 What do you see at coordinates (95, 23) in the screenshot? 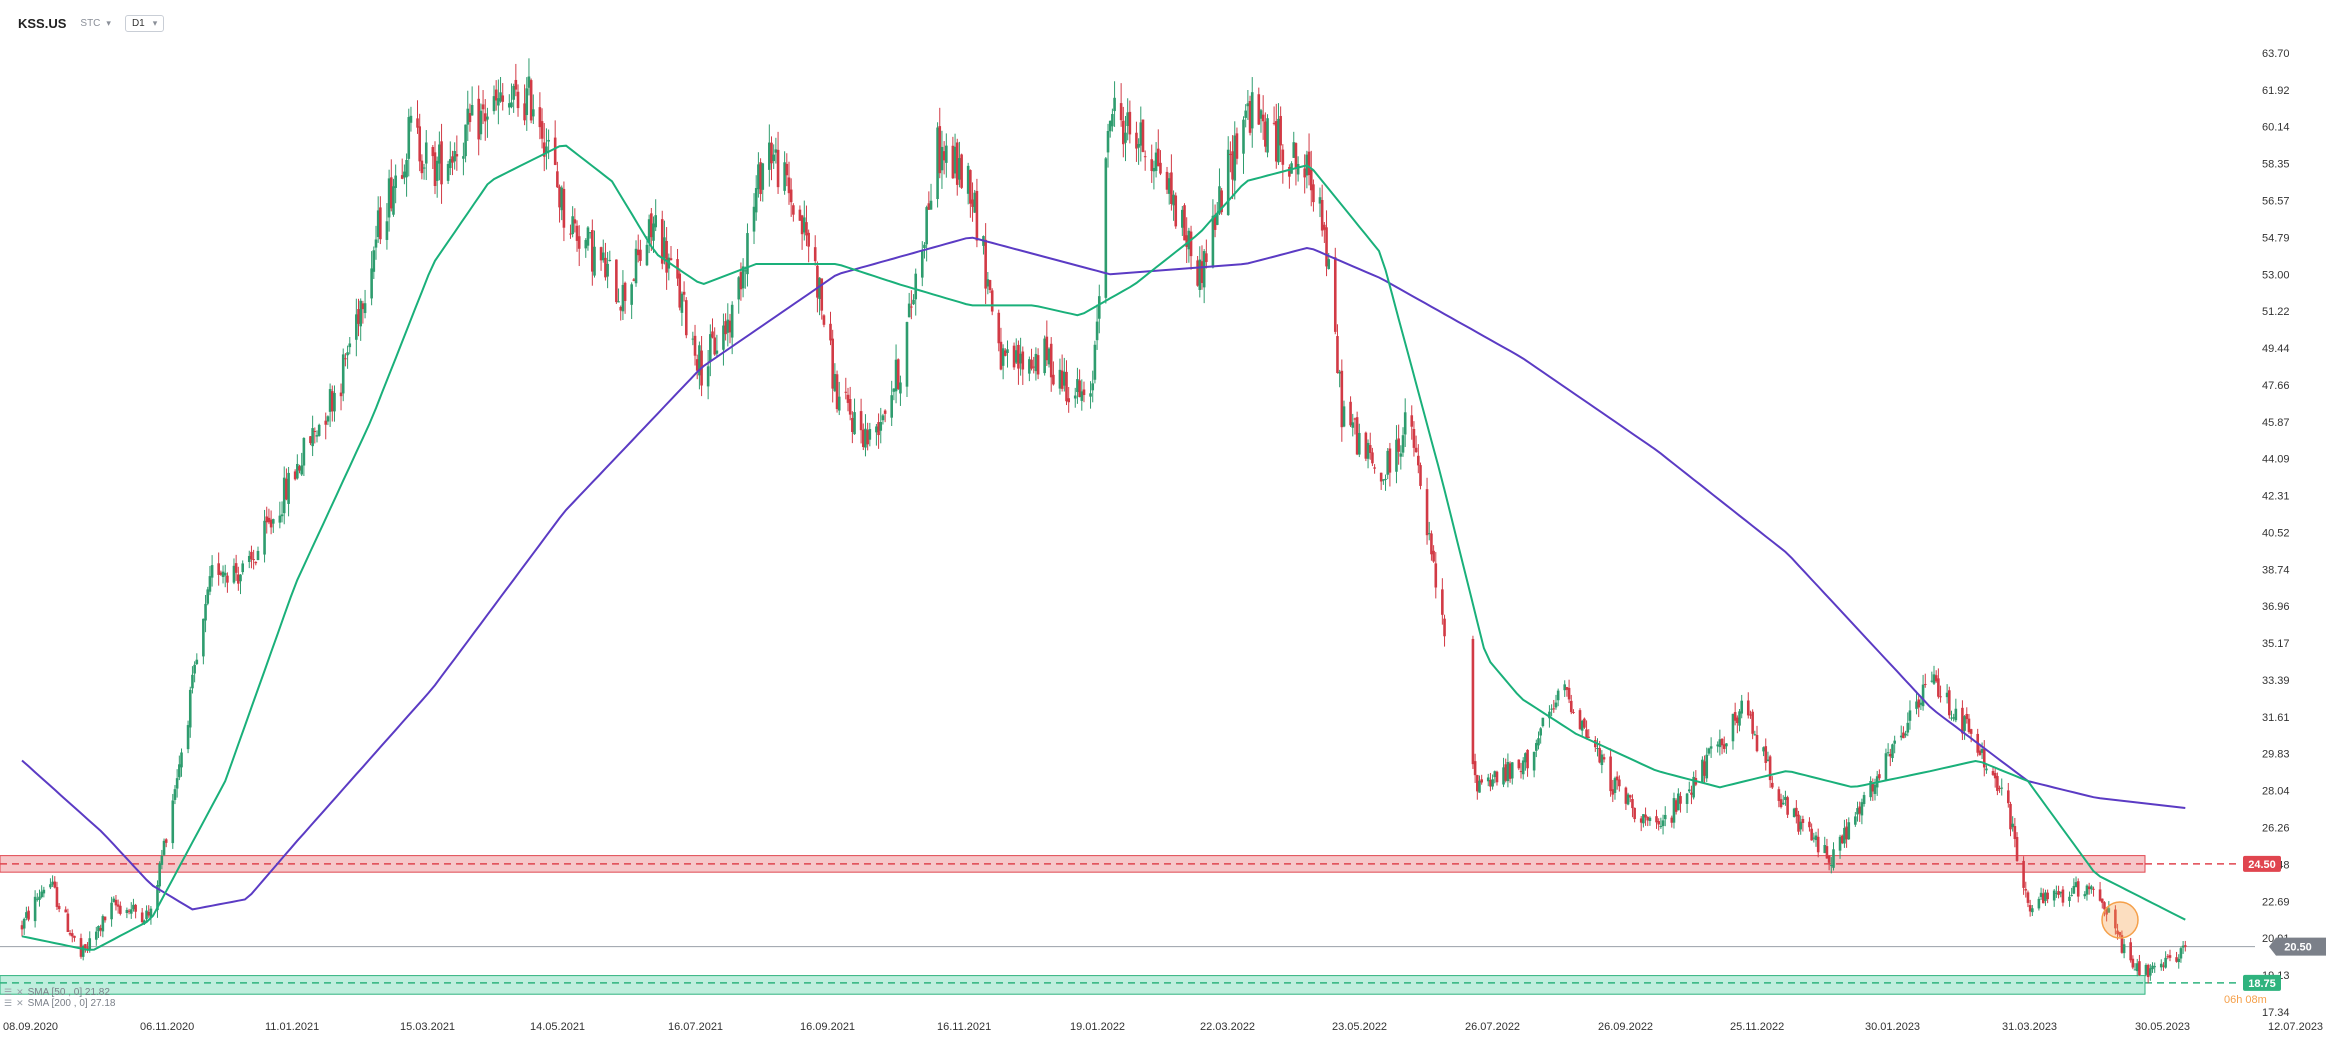
I see `chart-type-dropdown: STC ▾` at bounding box center [95, 23].